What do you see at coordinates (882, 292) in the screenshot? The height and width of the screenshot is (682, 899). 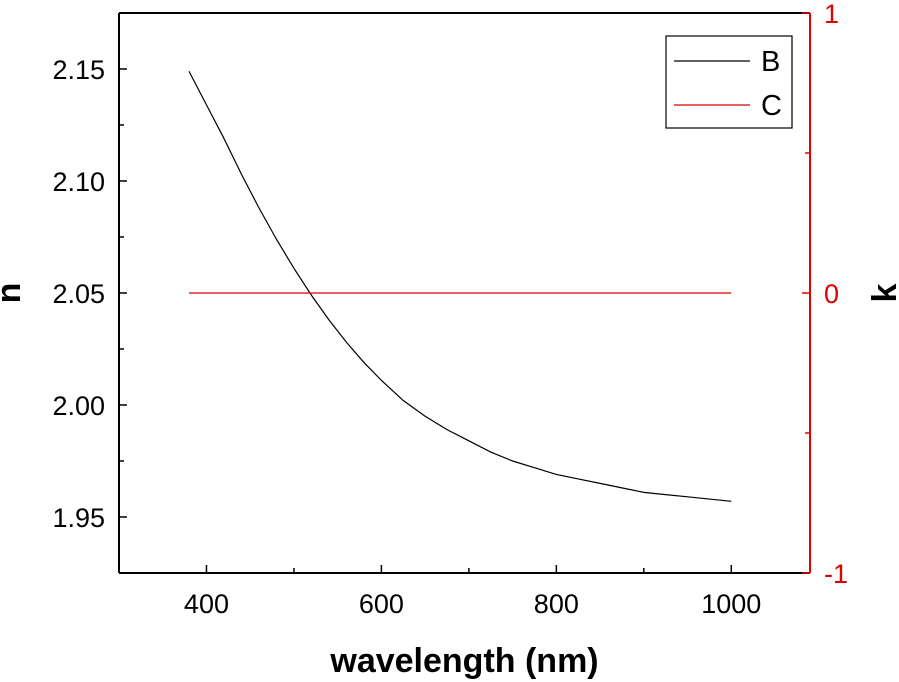 I see `y2-axis-title: k` at bounding box center [882, 292].